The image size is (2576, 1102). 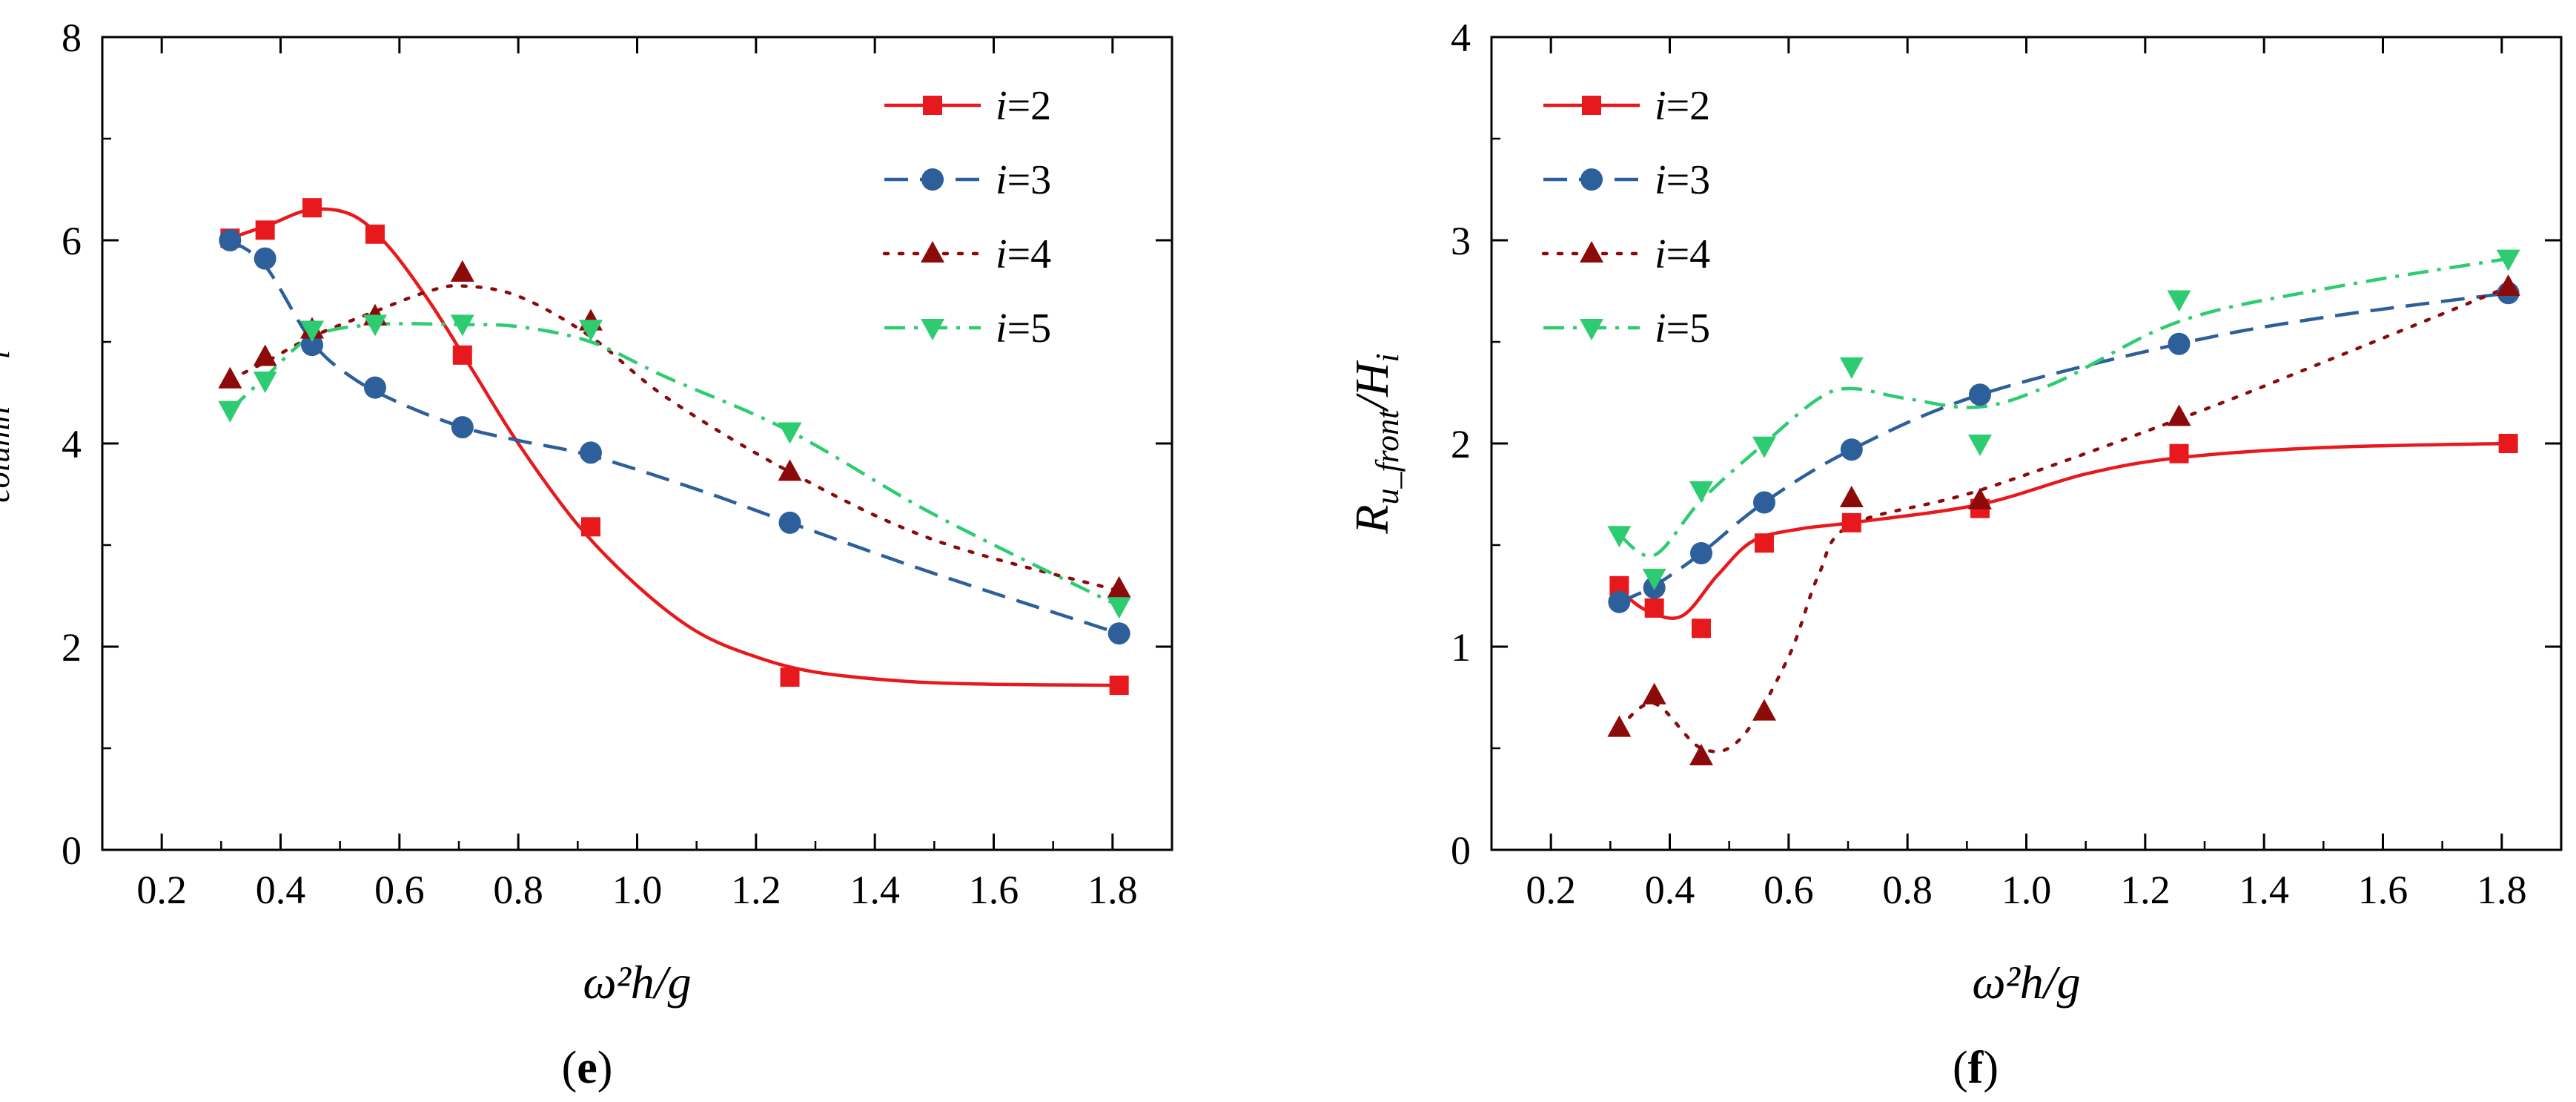 I want to click on y-tick-label: 8, so click(x=72, y=38).